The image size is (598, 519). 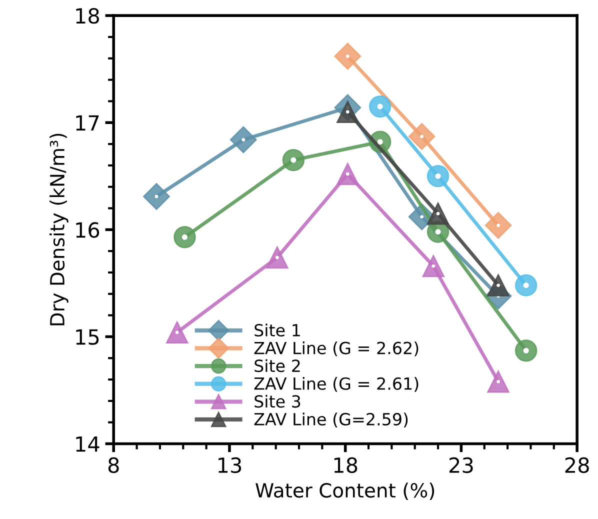 What do you see at coordinates (230, 465) in the screenshot?
I see `x-tick-label: 13` at bounding box center [230, 465].